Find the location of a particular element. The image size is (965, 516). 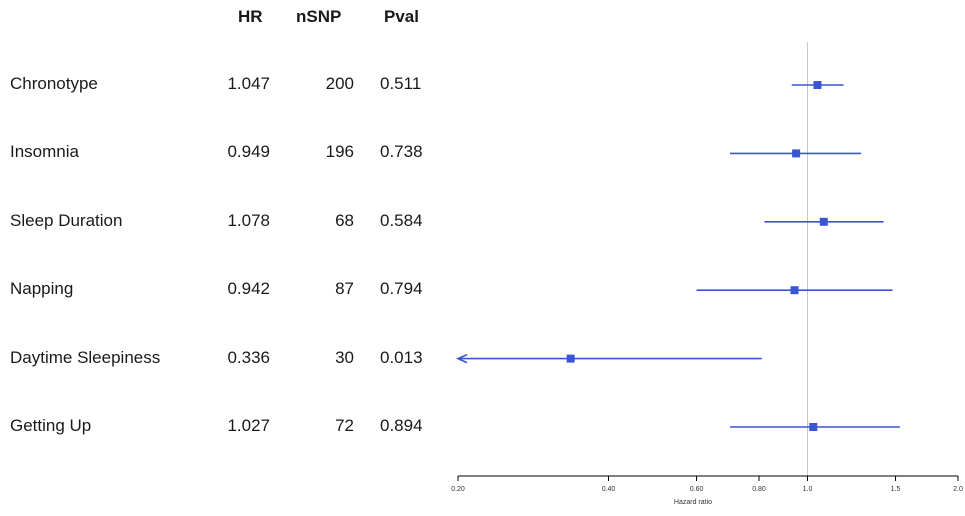

row-hr-value: 1.027 is located at coordinates (248, 425).